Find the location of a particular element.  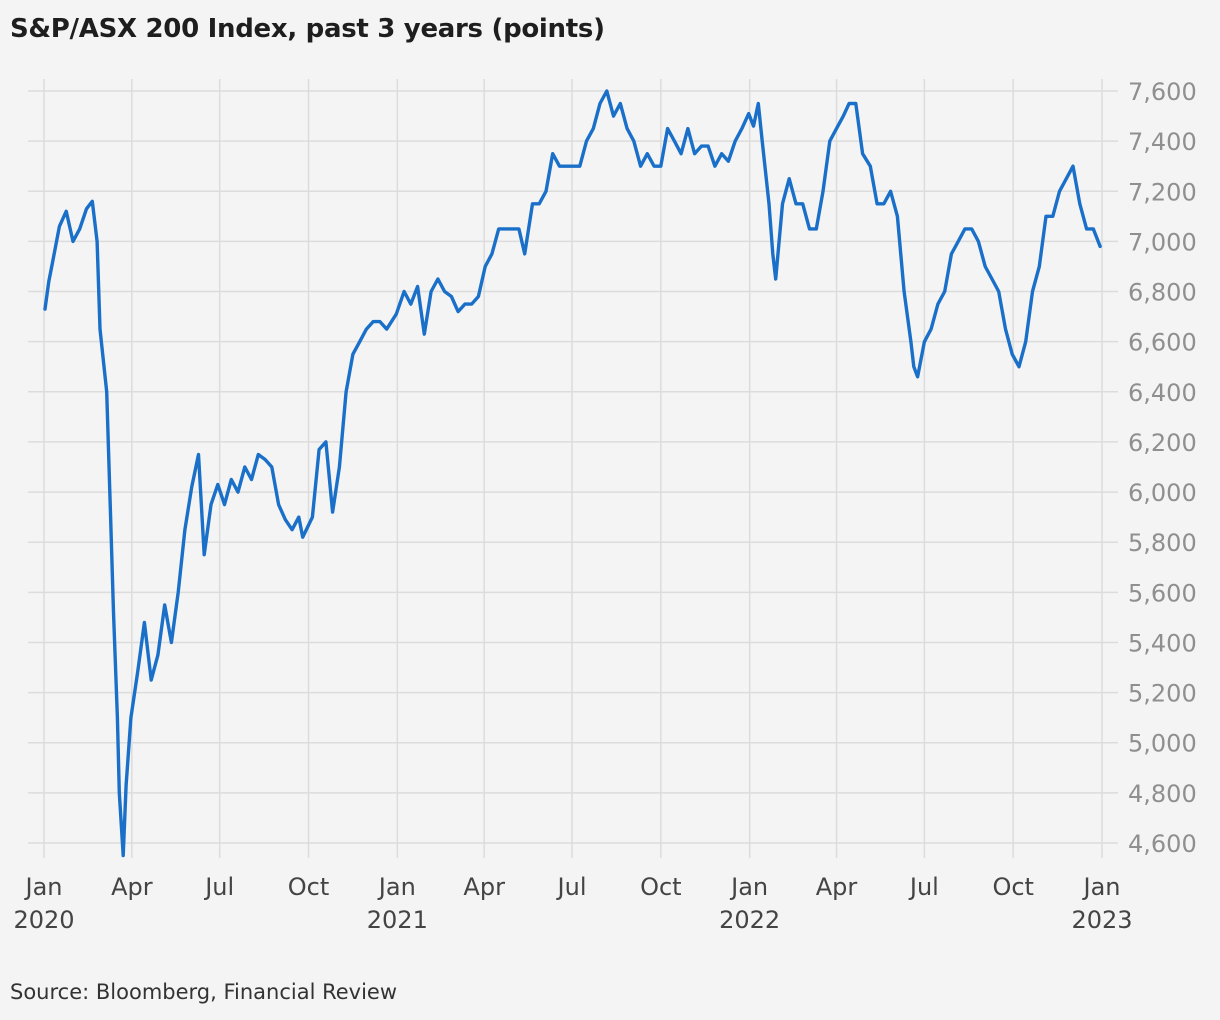

y-tick-label: 6,600 is located at coordinates (1162, 343).